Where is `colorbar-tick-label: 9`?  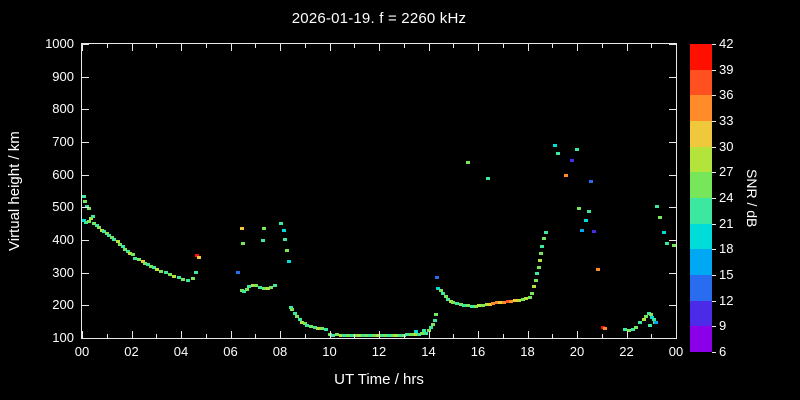 colorbar-tick-label: 9 is located at coordinates (723, 326).